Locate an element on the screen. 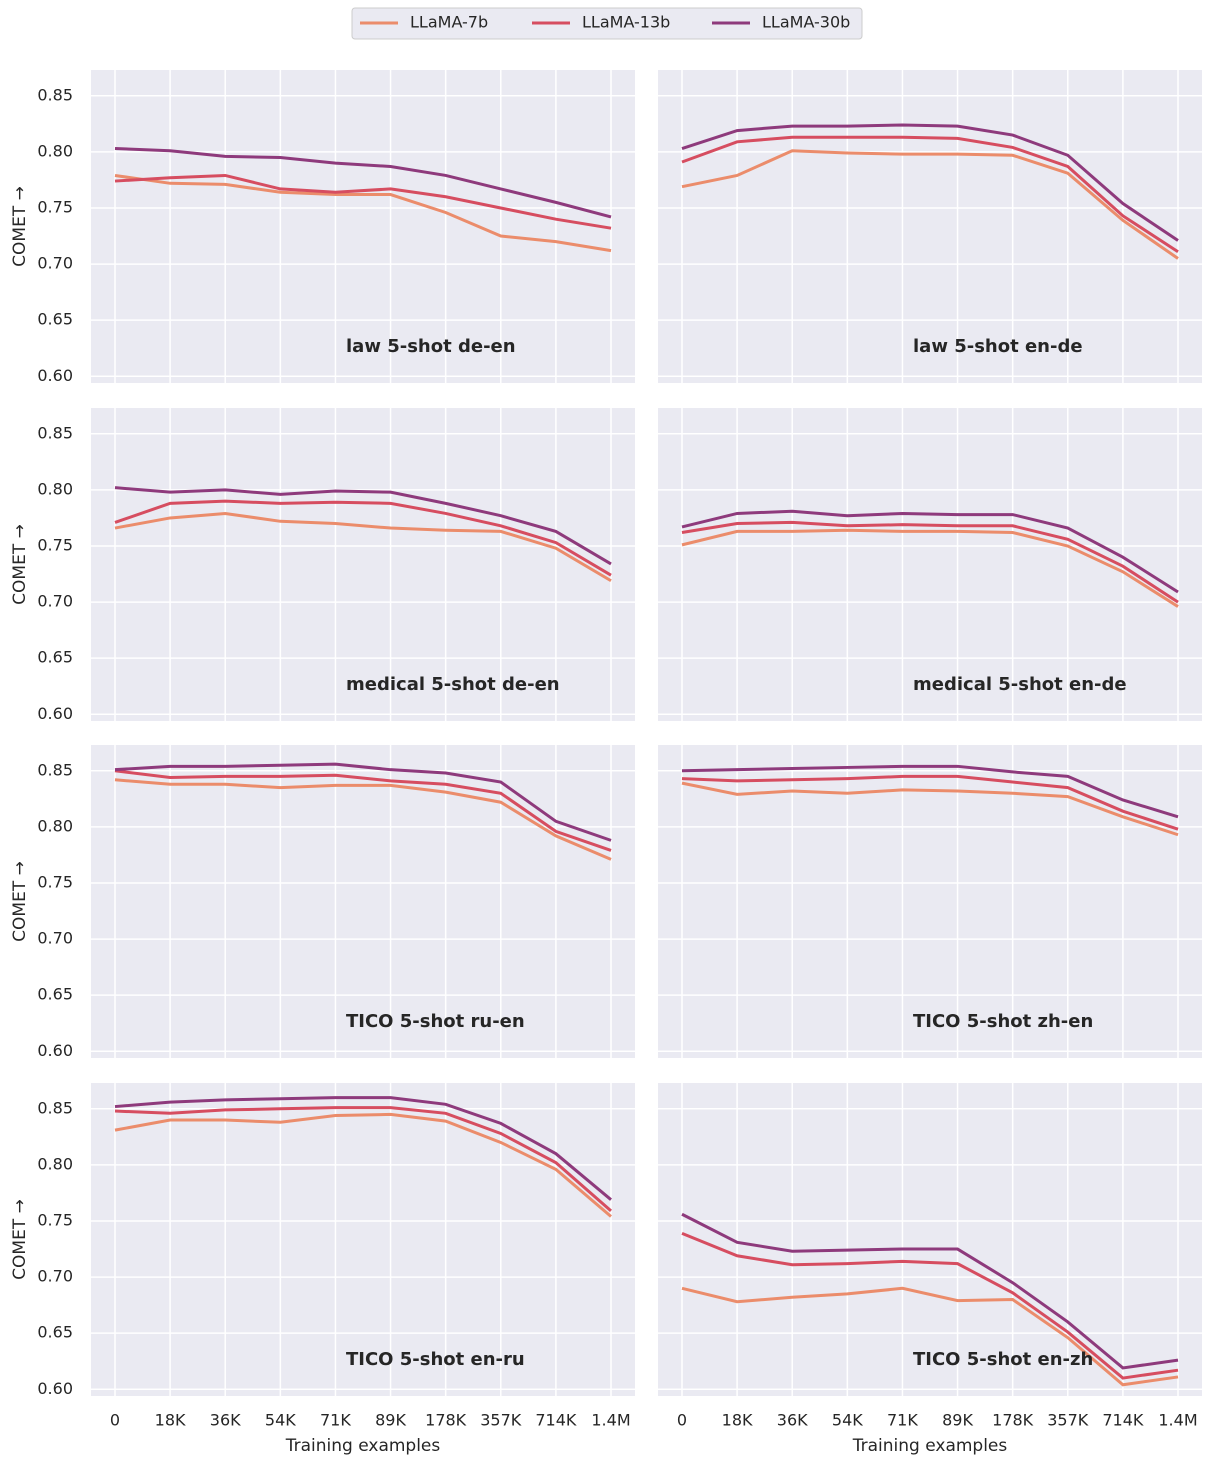 This screenshot has width=1208, height=1459. legend-label: LLaMA-7b is located at coordinates (449, 22).